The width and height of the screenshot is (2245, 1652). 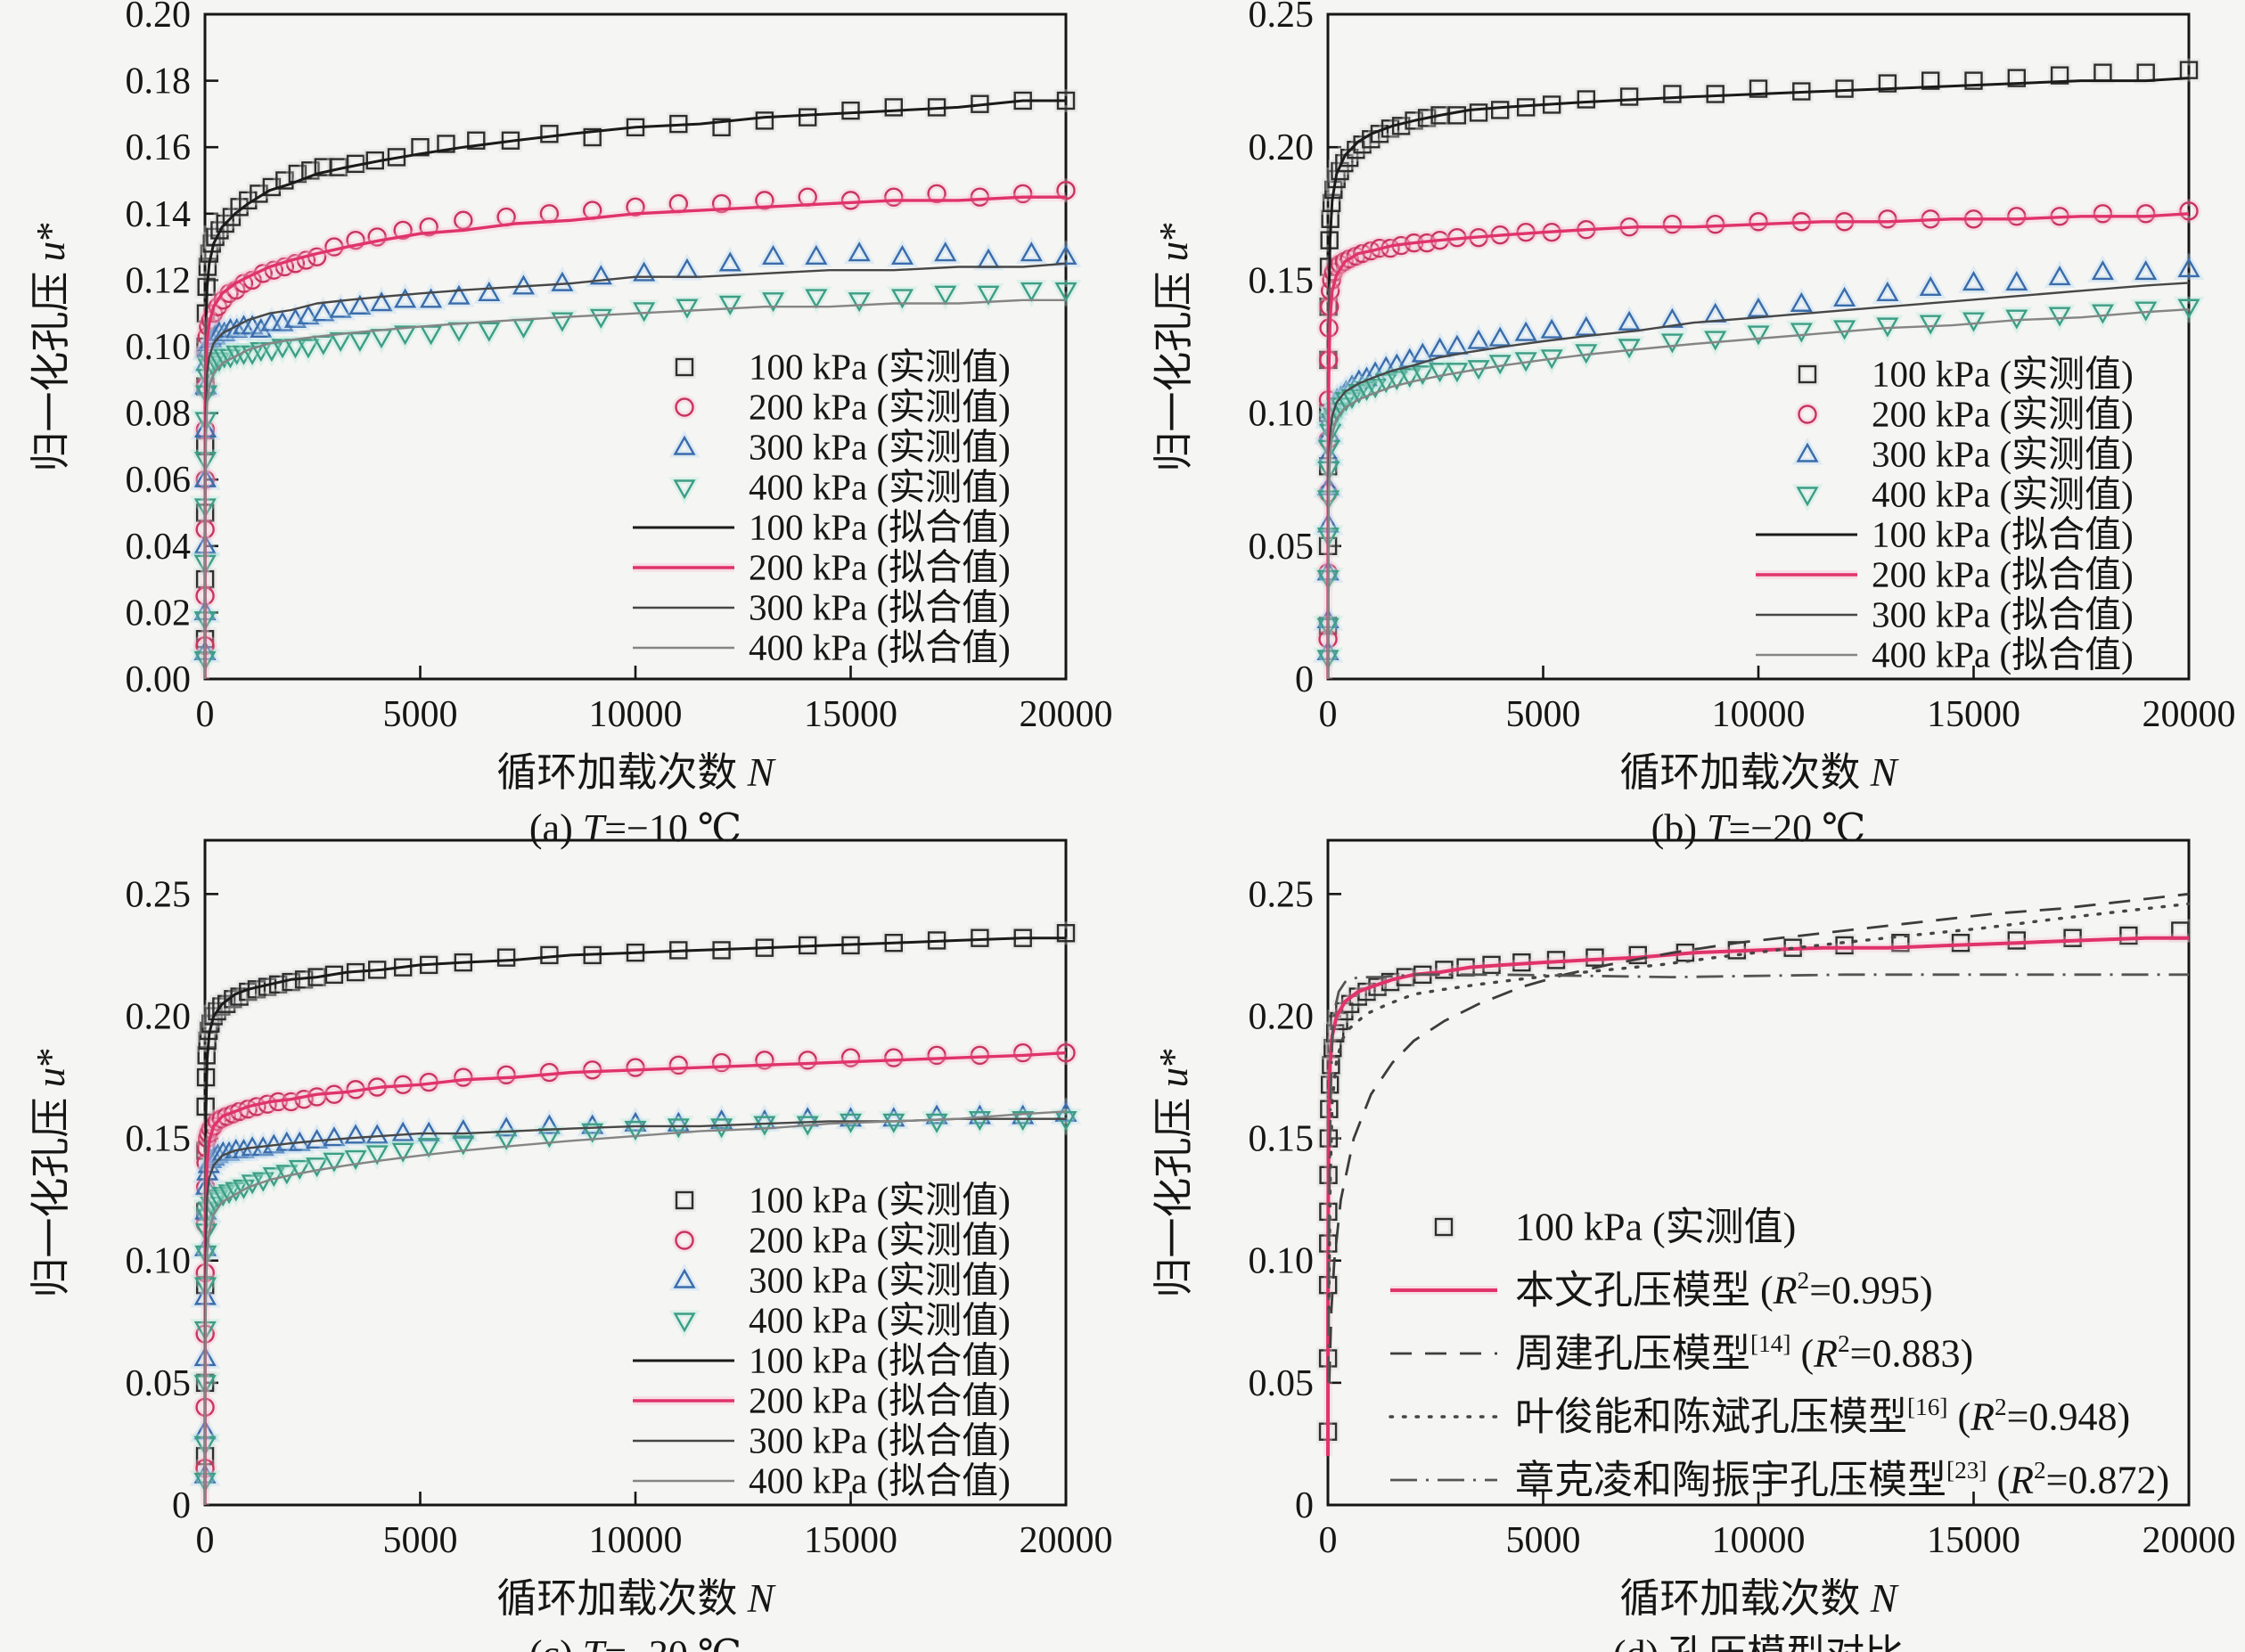 I want to click on y-tick-label: 0.25, so click(x=159, y=894).